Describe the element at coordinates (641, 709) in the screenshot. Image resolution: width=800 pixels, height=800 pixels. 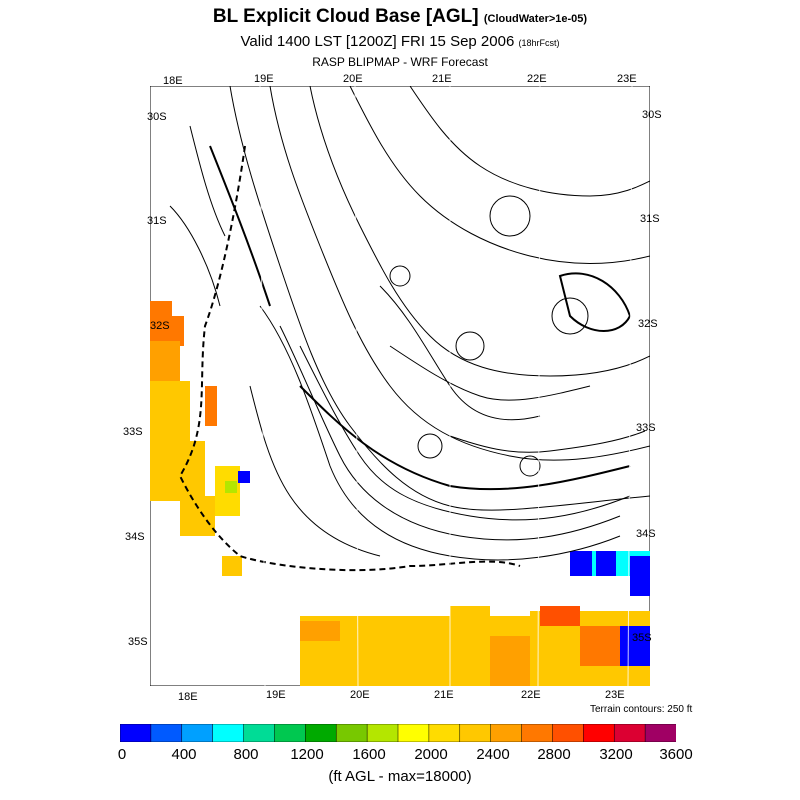
I see `terrain-note: Terrain contours: 250 ft` at that location.